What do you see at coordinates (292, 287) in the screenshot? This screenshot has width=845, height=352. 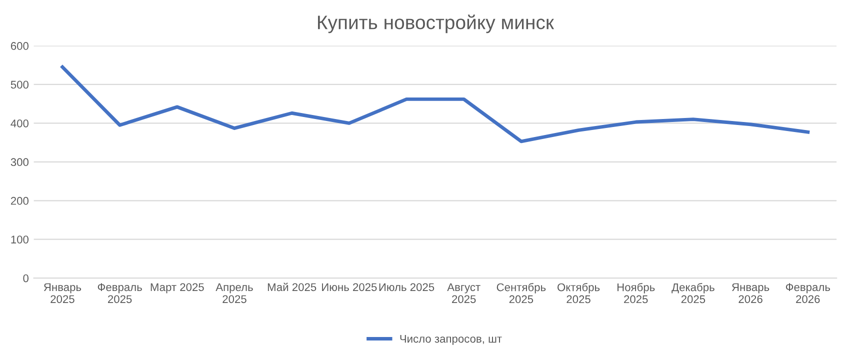 I see `x-tick-label: Май 2025` at bounding box center [292, 287].